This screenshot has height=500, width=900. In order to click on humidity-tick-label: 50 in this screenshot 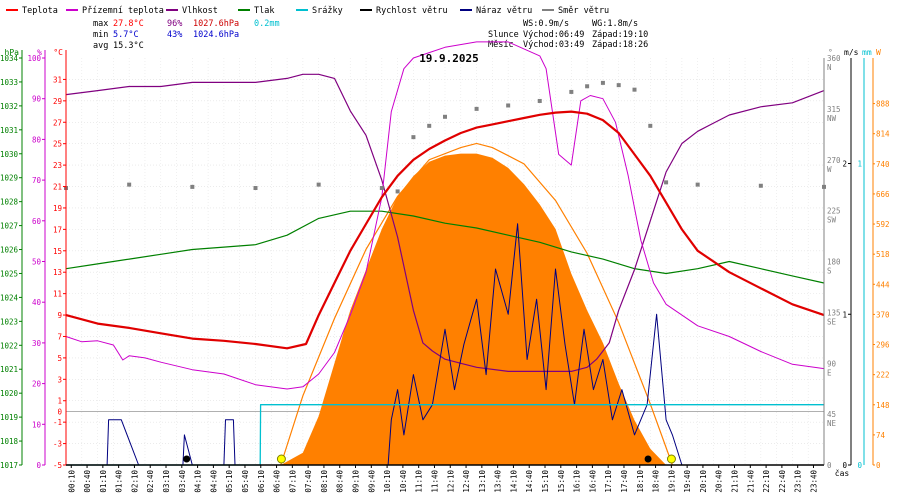, I will do `click(37, 262)`.